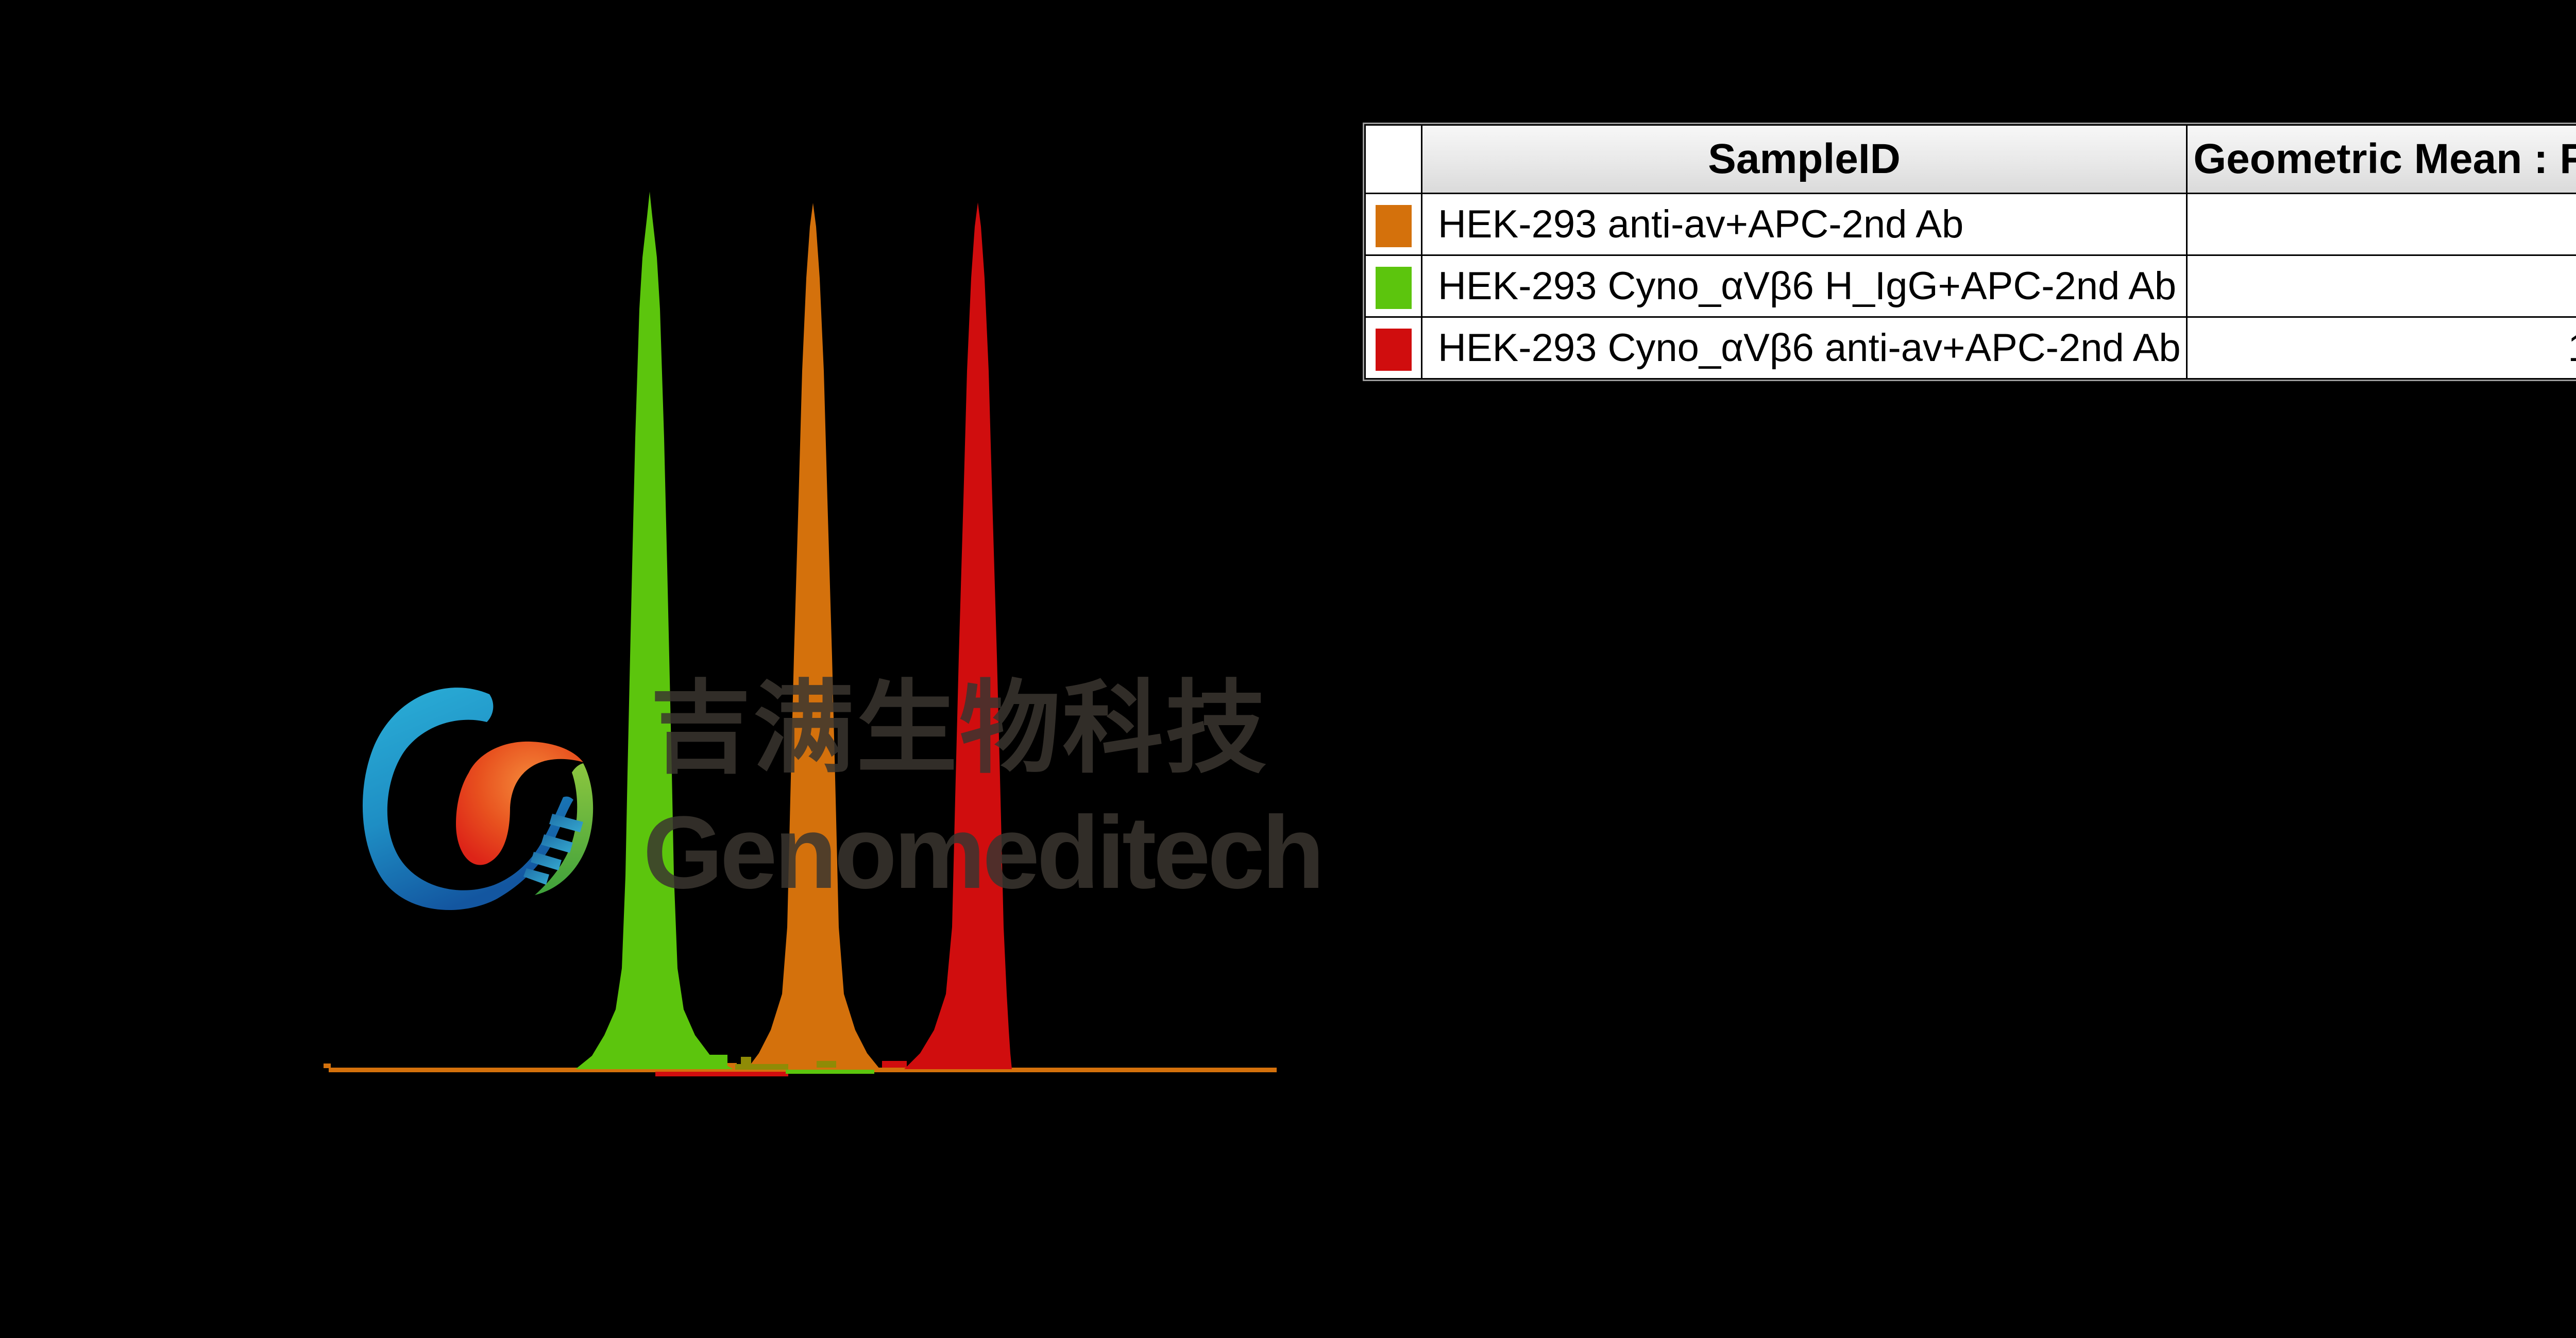  What do you see at coordinates (1804, 224) in the screenshot?
I see `sample-id-cell: HEK-293 anti-av+APC-2nd Ab` at bounding box center [1804, 224].